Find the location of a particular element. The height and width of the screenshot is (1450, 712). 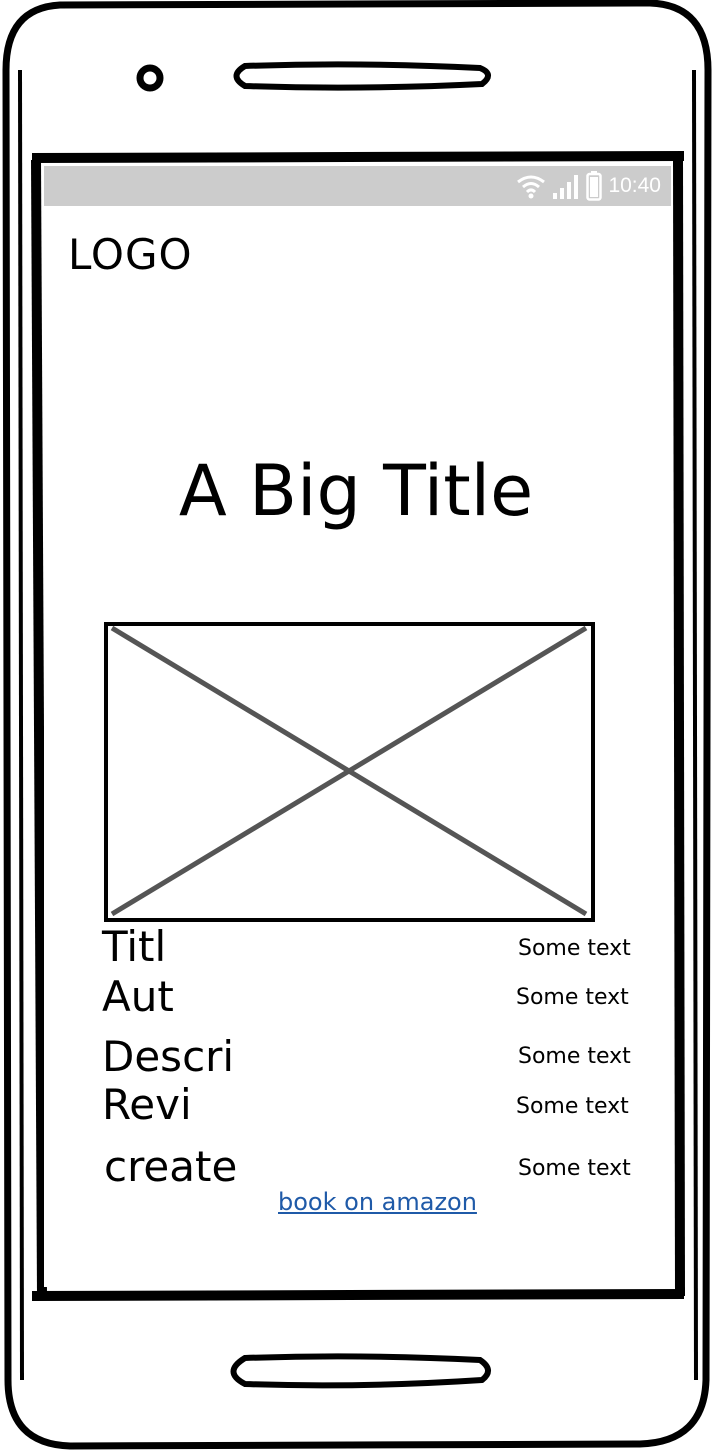

speaker-grille is located at coordinates (362, 76).